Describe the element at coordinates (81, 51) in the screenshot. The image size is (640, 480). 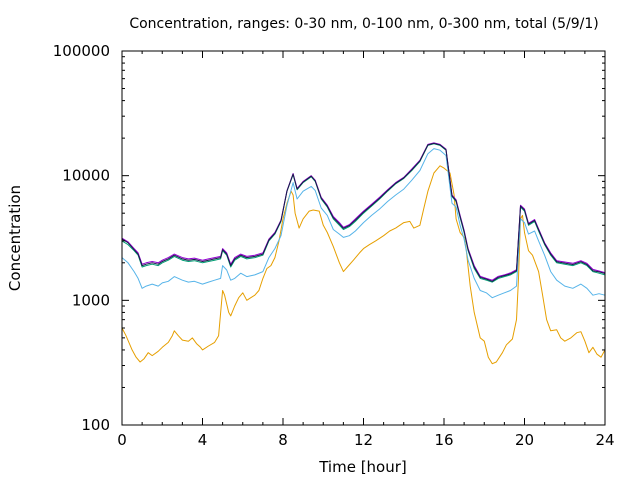
I see `y-tick-label: 100000` at that location.